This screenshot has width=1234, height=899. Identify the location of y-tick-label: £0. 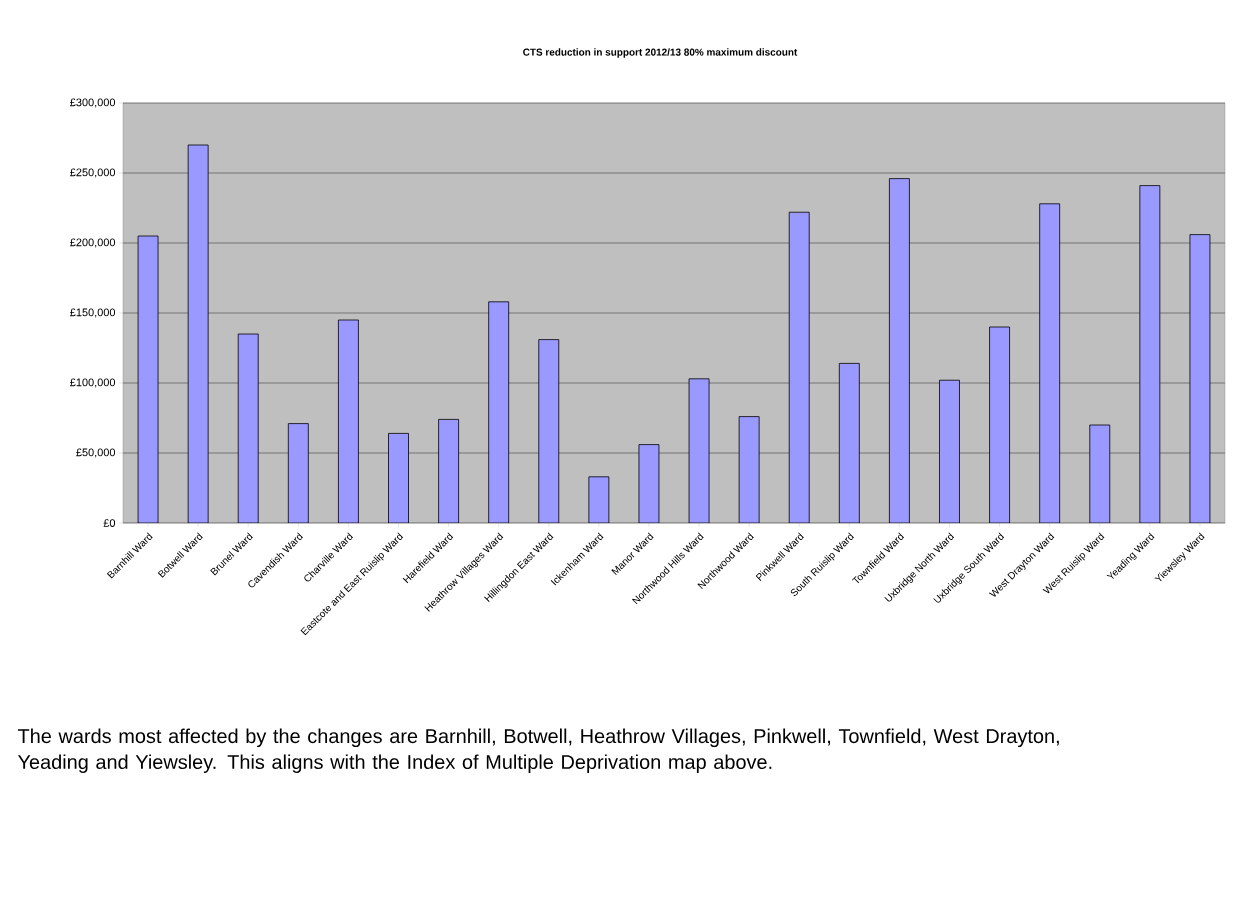
(109, 523).